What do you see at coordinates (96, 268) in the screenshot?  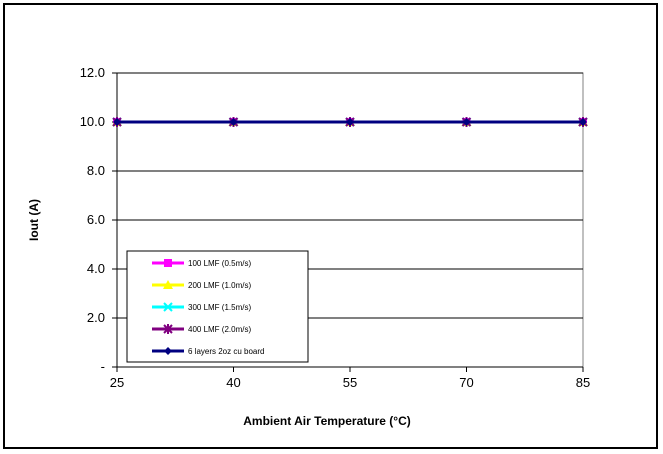 I see `y-tick-label: 4.0` at bounding box center [96, 268].